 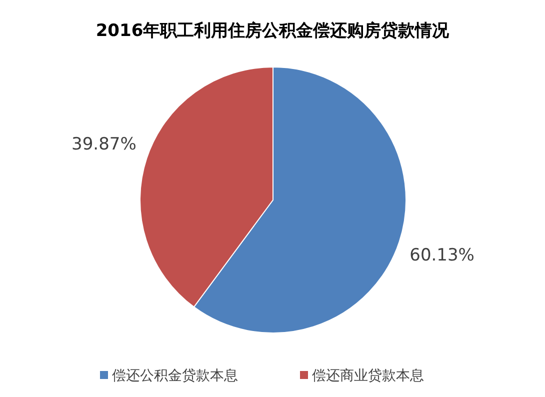 What do you see at coordinates (175, 376) in the screenshot?
I see `legend-label: 偿还公积金贷款本息` at bounding box center [175, 376].